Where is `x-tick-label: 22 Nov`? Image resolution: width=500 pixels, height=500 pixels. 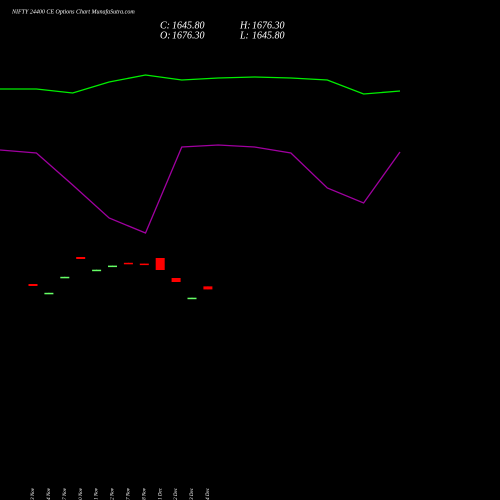
x-tick-label: 22 Nov is located at coordinates (113, 493).